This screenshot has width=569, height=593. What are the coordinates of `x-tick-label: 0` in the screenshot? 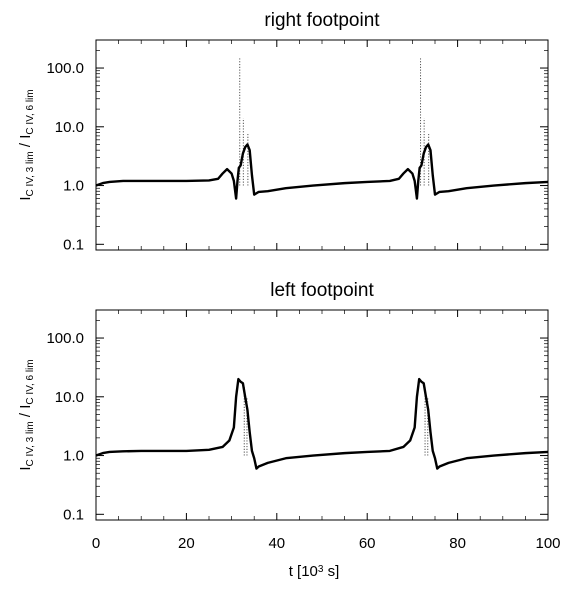 It's located at (96, 543).